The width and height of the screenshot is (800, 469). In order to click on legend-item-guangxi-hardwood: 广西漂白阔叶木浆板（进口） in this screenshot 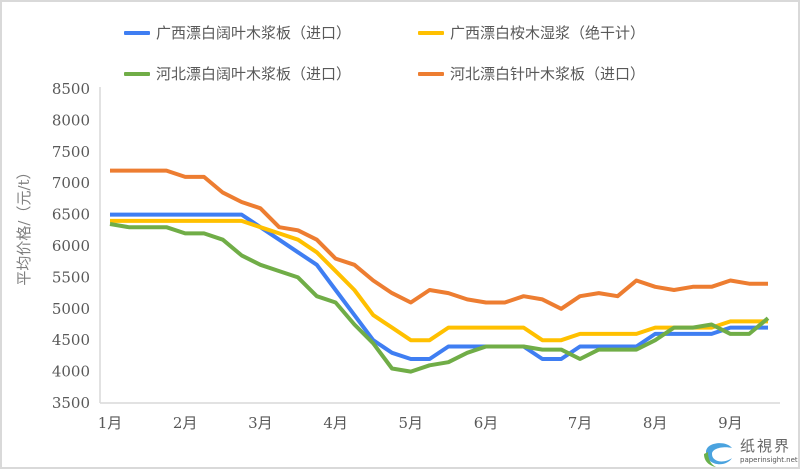, I will do `click(237, 33)`.